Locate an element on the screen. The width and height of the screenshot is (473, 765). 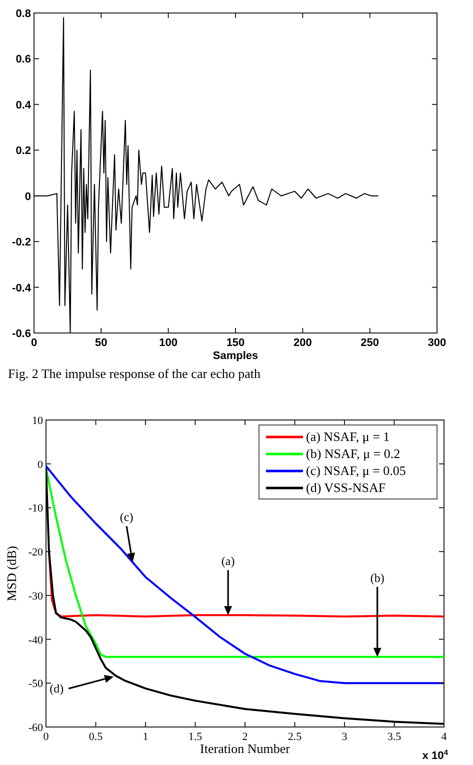
y-tick-label: 0.4 is located at coordinates (24, 105).